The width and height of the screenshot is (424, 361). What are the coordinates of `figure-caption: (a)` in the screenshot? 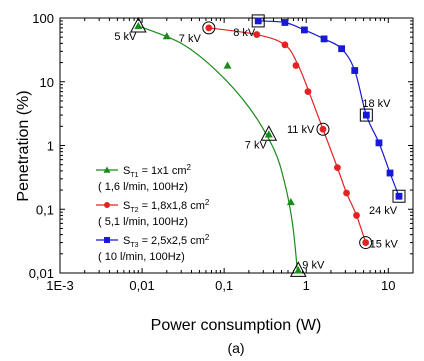 It's located at (235, 348).